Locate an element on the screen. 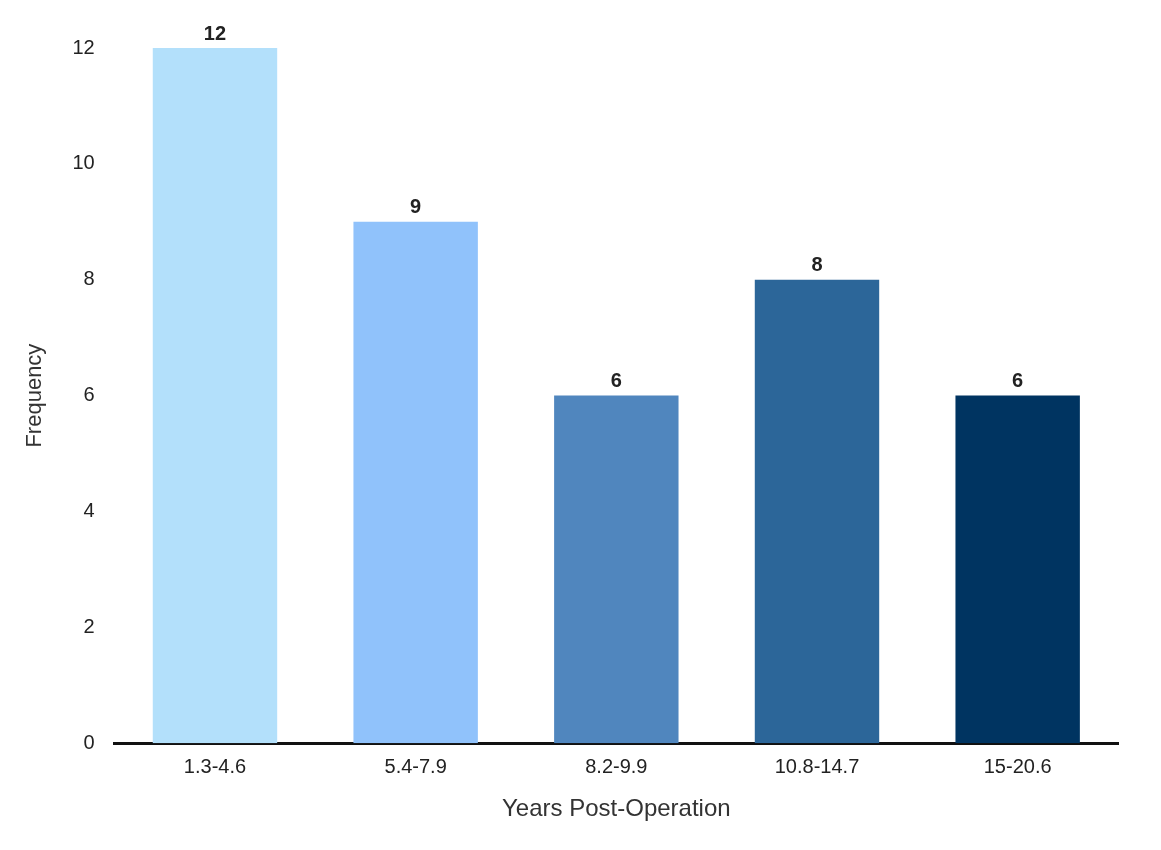 This screenshot has height=850, width=1161. data-label: 12 is located at coordinates (215, 32).